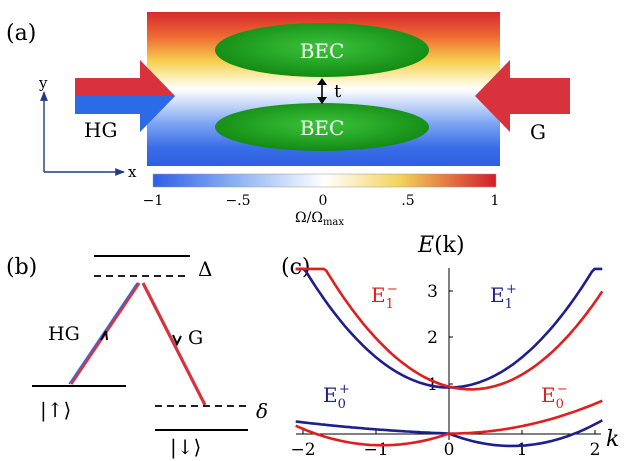  Describe the element at coordinates (432, 292) in the screenshot. I see `y-tick-label: 3` at that location.